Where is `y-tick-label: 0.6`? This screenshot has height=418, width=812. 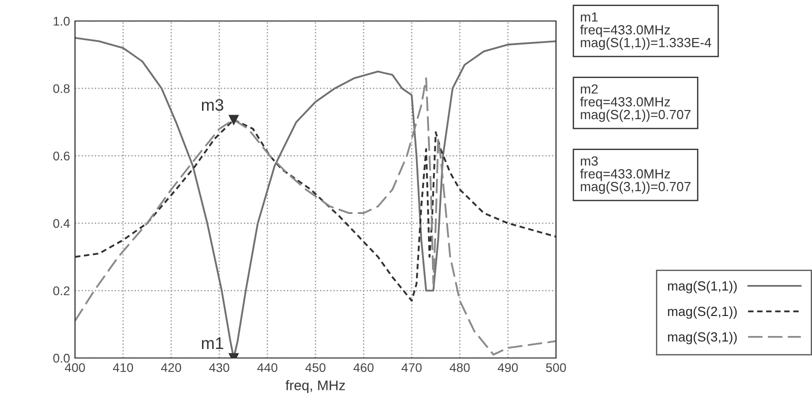
y-tick-label: 0.6 is located at coordinates (61, 156).